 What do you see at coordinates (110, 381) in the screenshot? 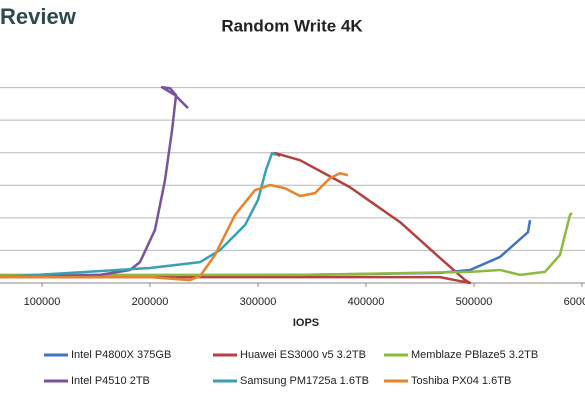
I see `legend-label: Intel P4510 2TB` at bounding box center [110, 381].